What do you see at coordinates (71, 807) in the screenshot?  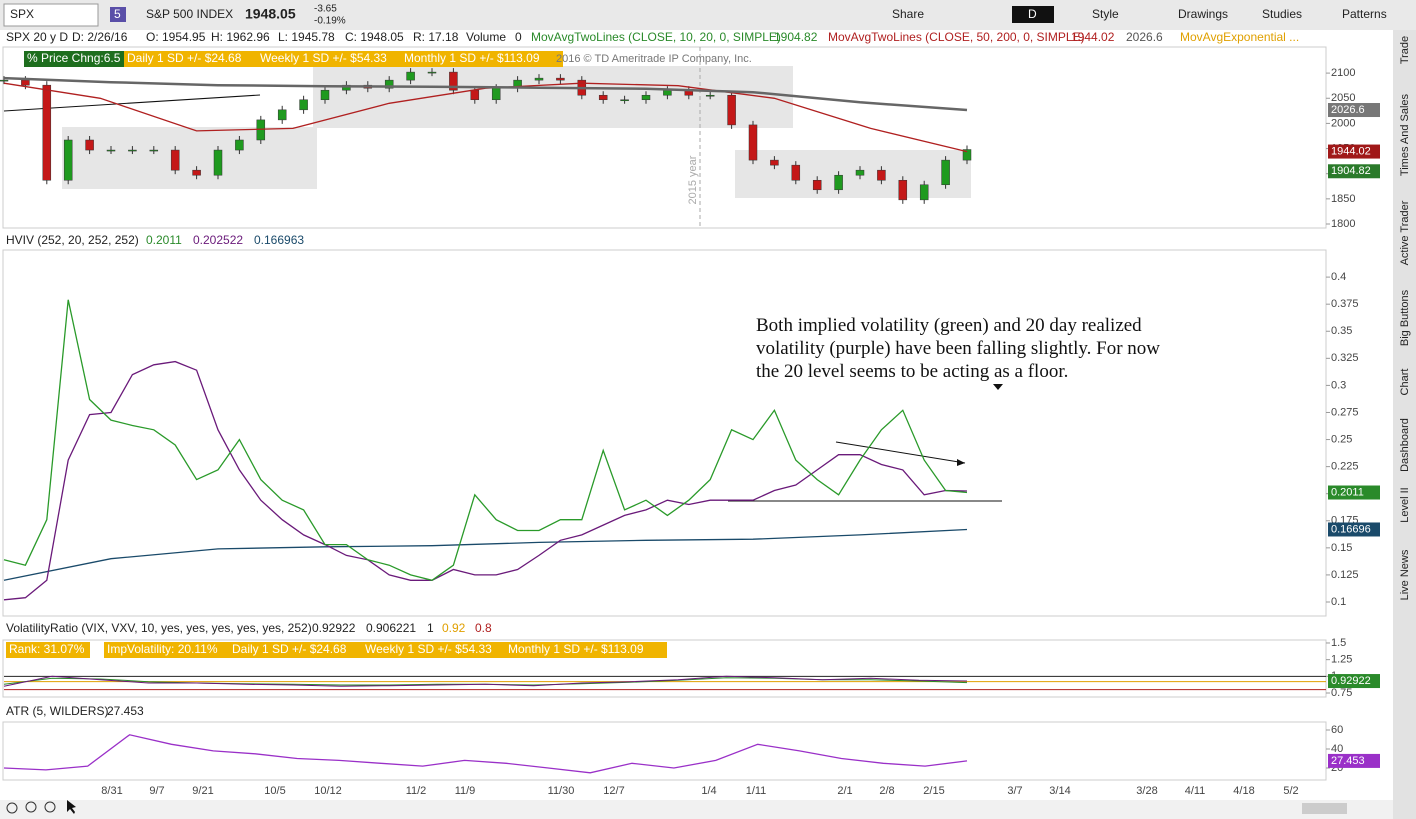 I see `cursor-tool` at bounding box center [71, 807].